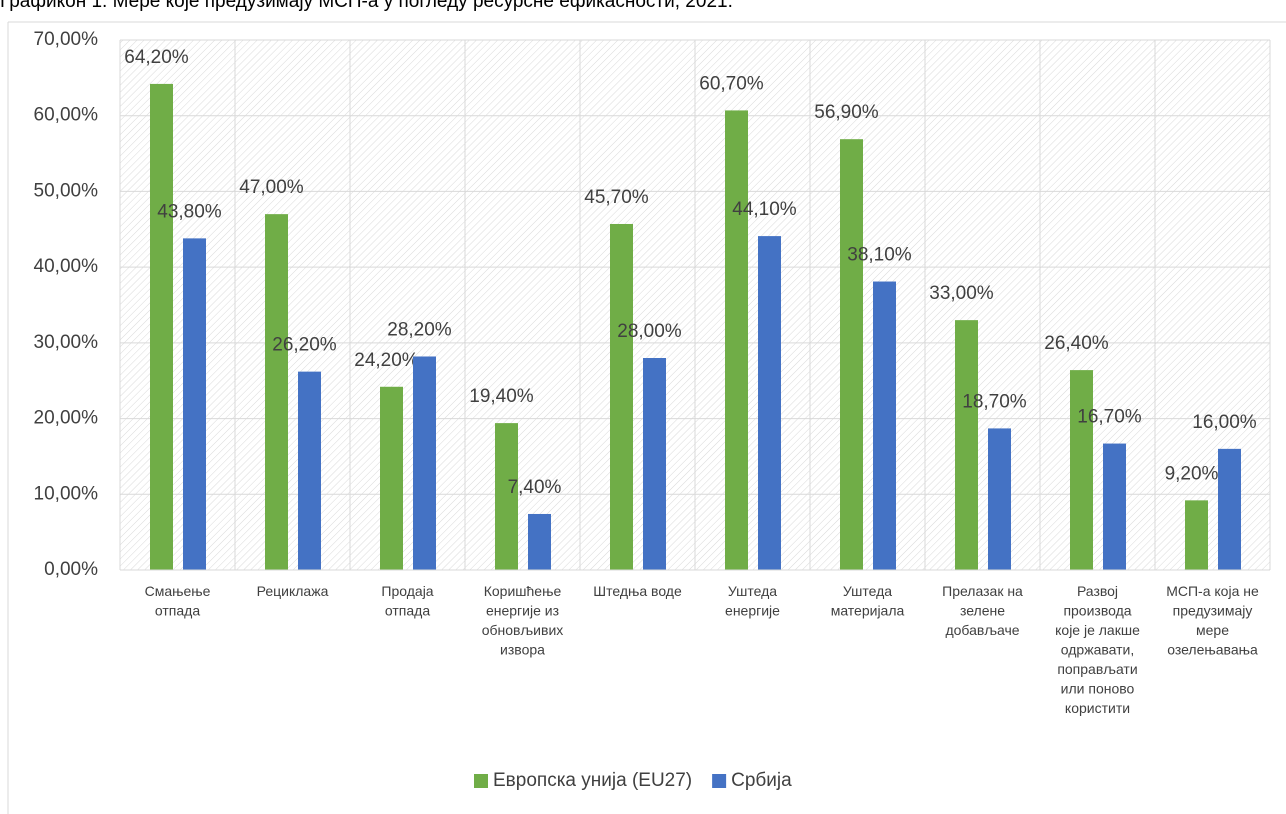  What do you see at coordinates (66, 493) in the screenshot?
I see `y-tick-label: 10,00%` at bounding box center [66, 493].